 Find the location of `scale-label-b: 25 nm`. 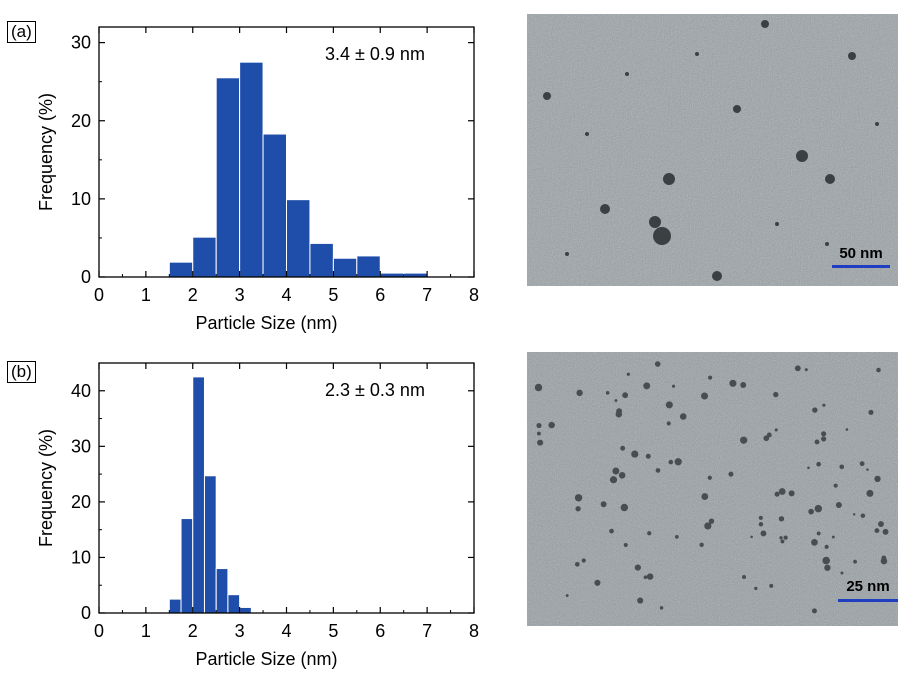

scale-label-b: 25 nm is located at coordinates (868, 586).